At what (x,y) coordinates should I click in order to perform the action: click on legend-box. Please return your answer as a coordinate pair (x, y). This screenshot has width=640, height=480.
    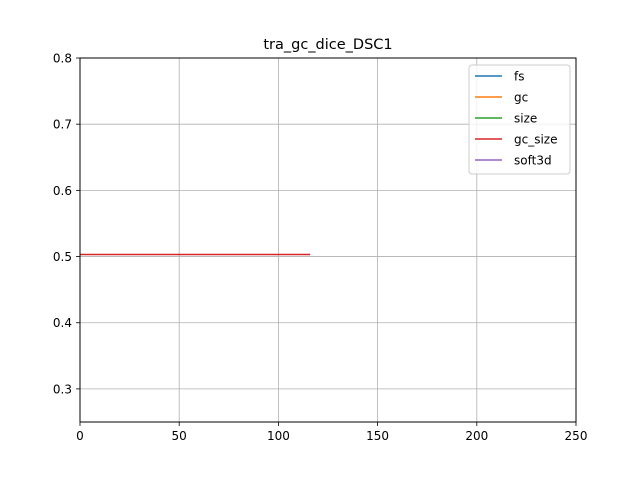
    Looking at the image, I should click on (519, 119).